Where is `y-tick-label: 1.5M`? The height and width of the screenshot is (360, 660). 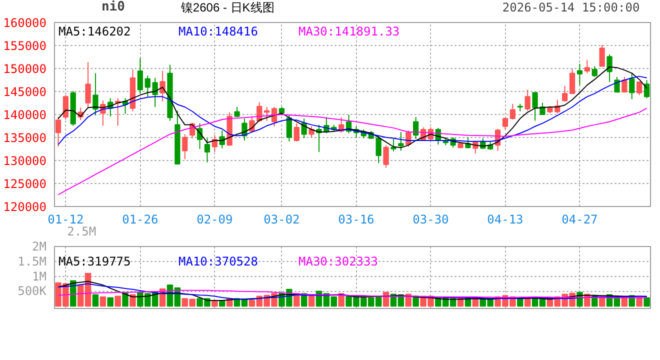
y-tick-label: 1.5M is located at coordinates (32, 261).